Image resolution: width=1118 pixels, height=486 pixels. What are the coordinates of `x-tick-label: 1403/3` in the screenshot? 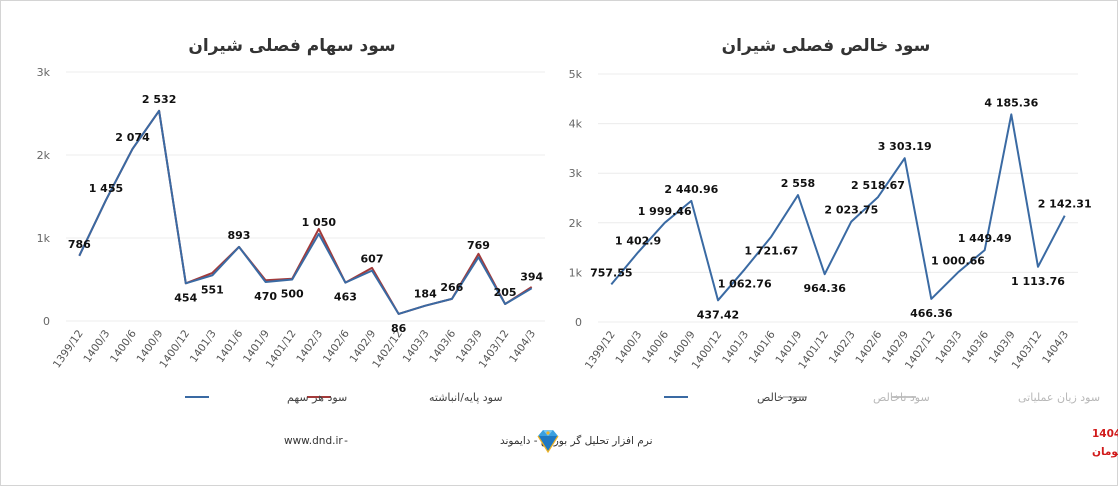 It's located at (948, 347).